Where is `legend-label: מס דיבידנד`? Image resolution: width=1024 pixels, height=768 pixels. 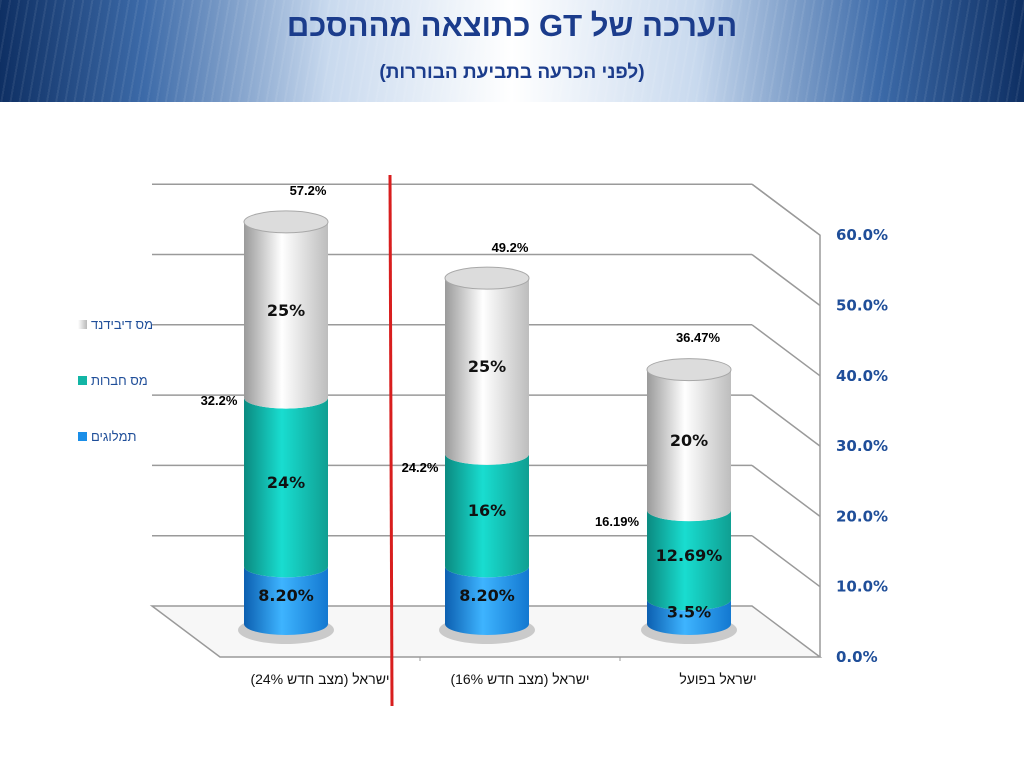 legend-label: מס דיבידנד is located at coordinates (122, 325).